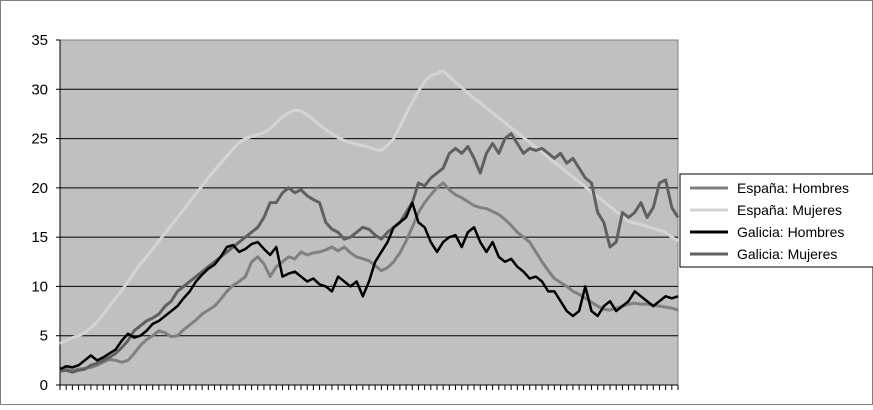  Describe the element at coordinates (44, 336) in the screenshot. I see `y-tick-label: 5` at that location.